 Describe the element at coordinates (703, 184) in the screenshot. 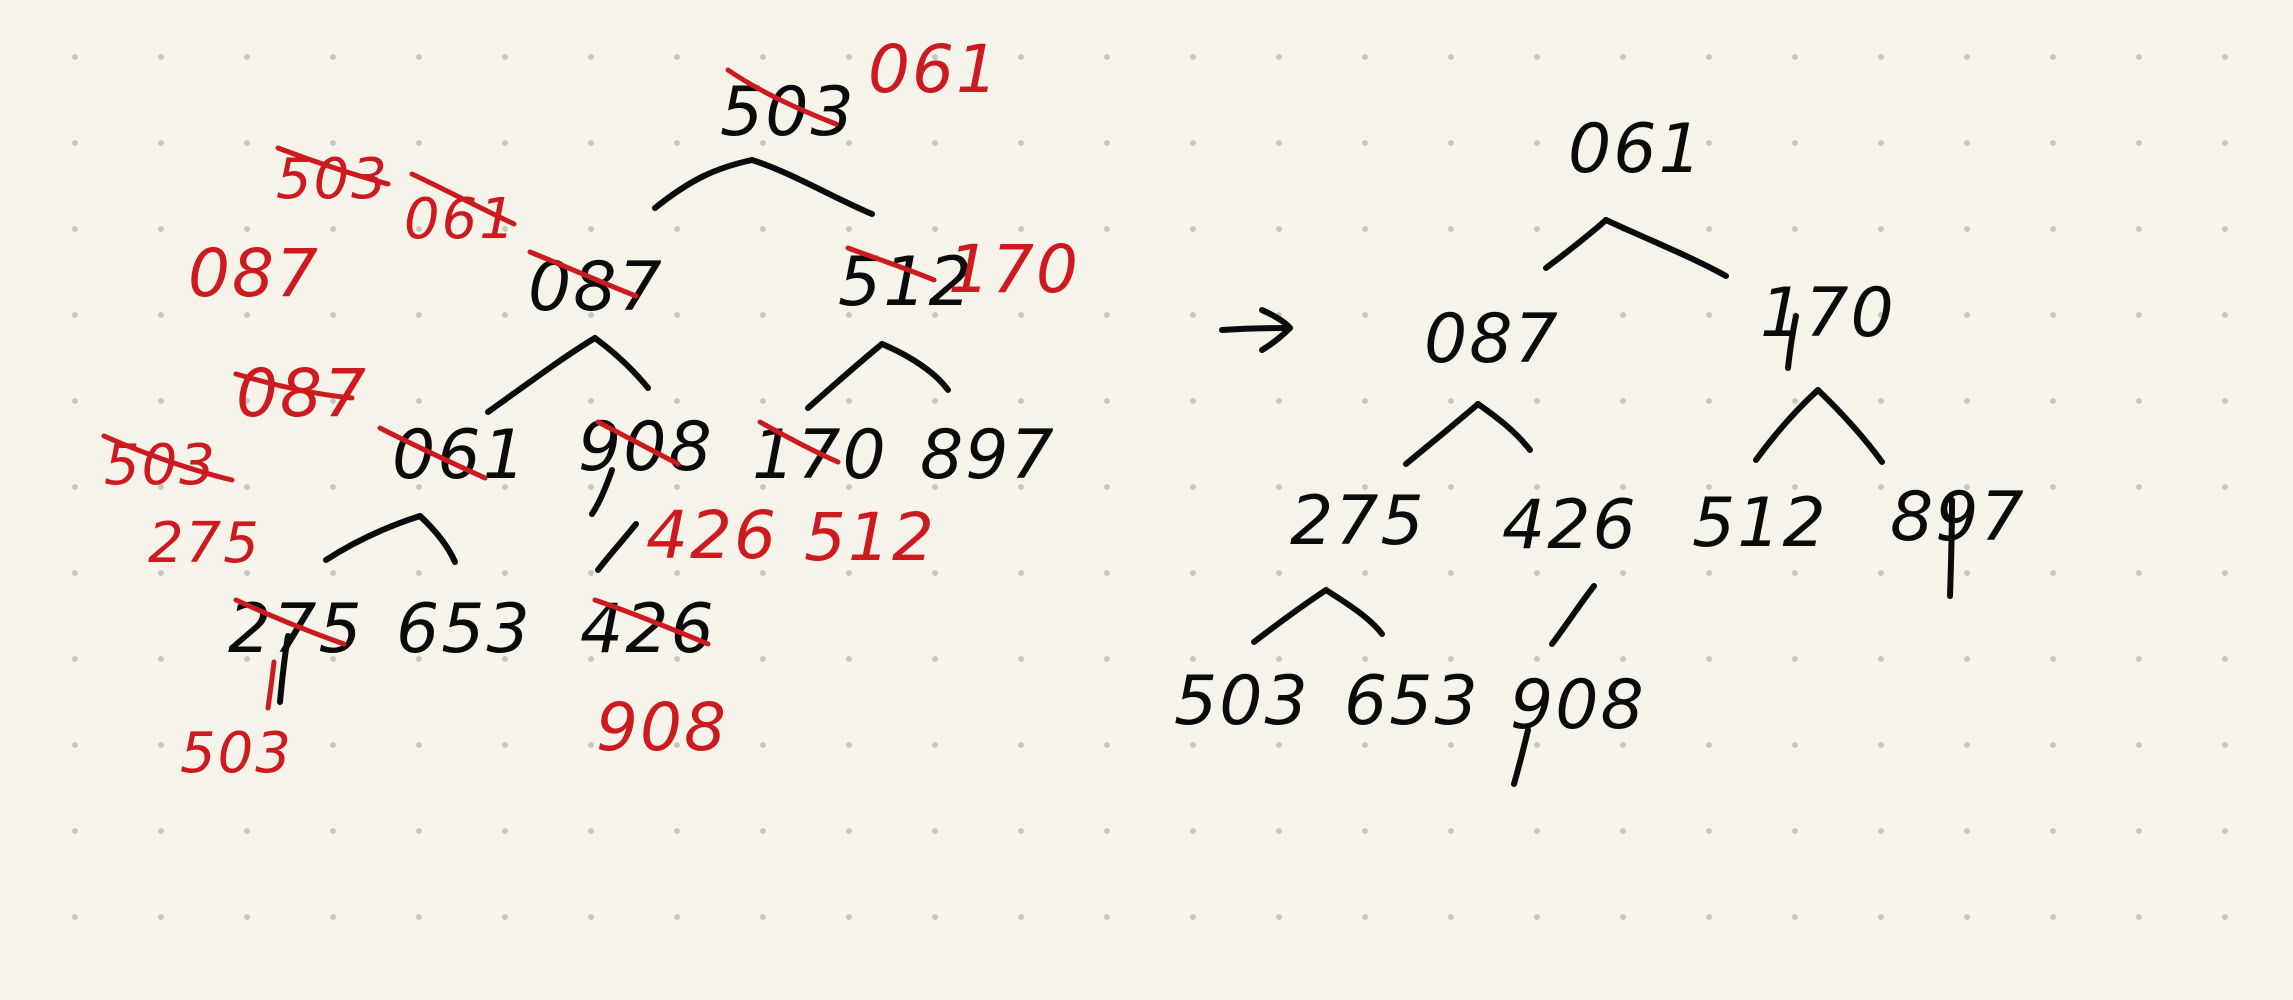

I see `edge-root-left` at that location.